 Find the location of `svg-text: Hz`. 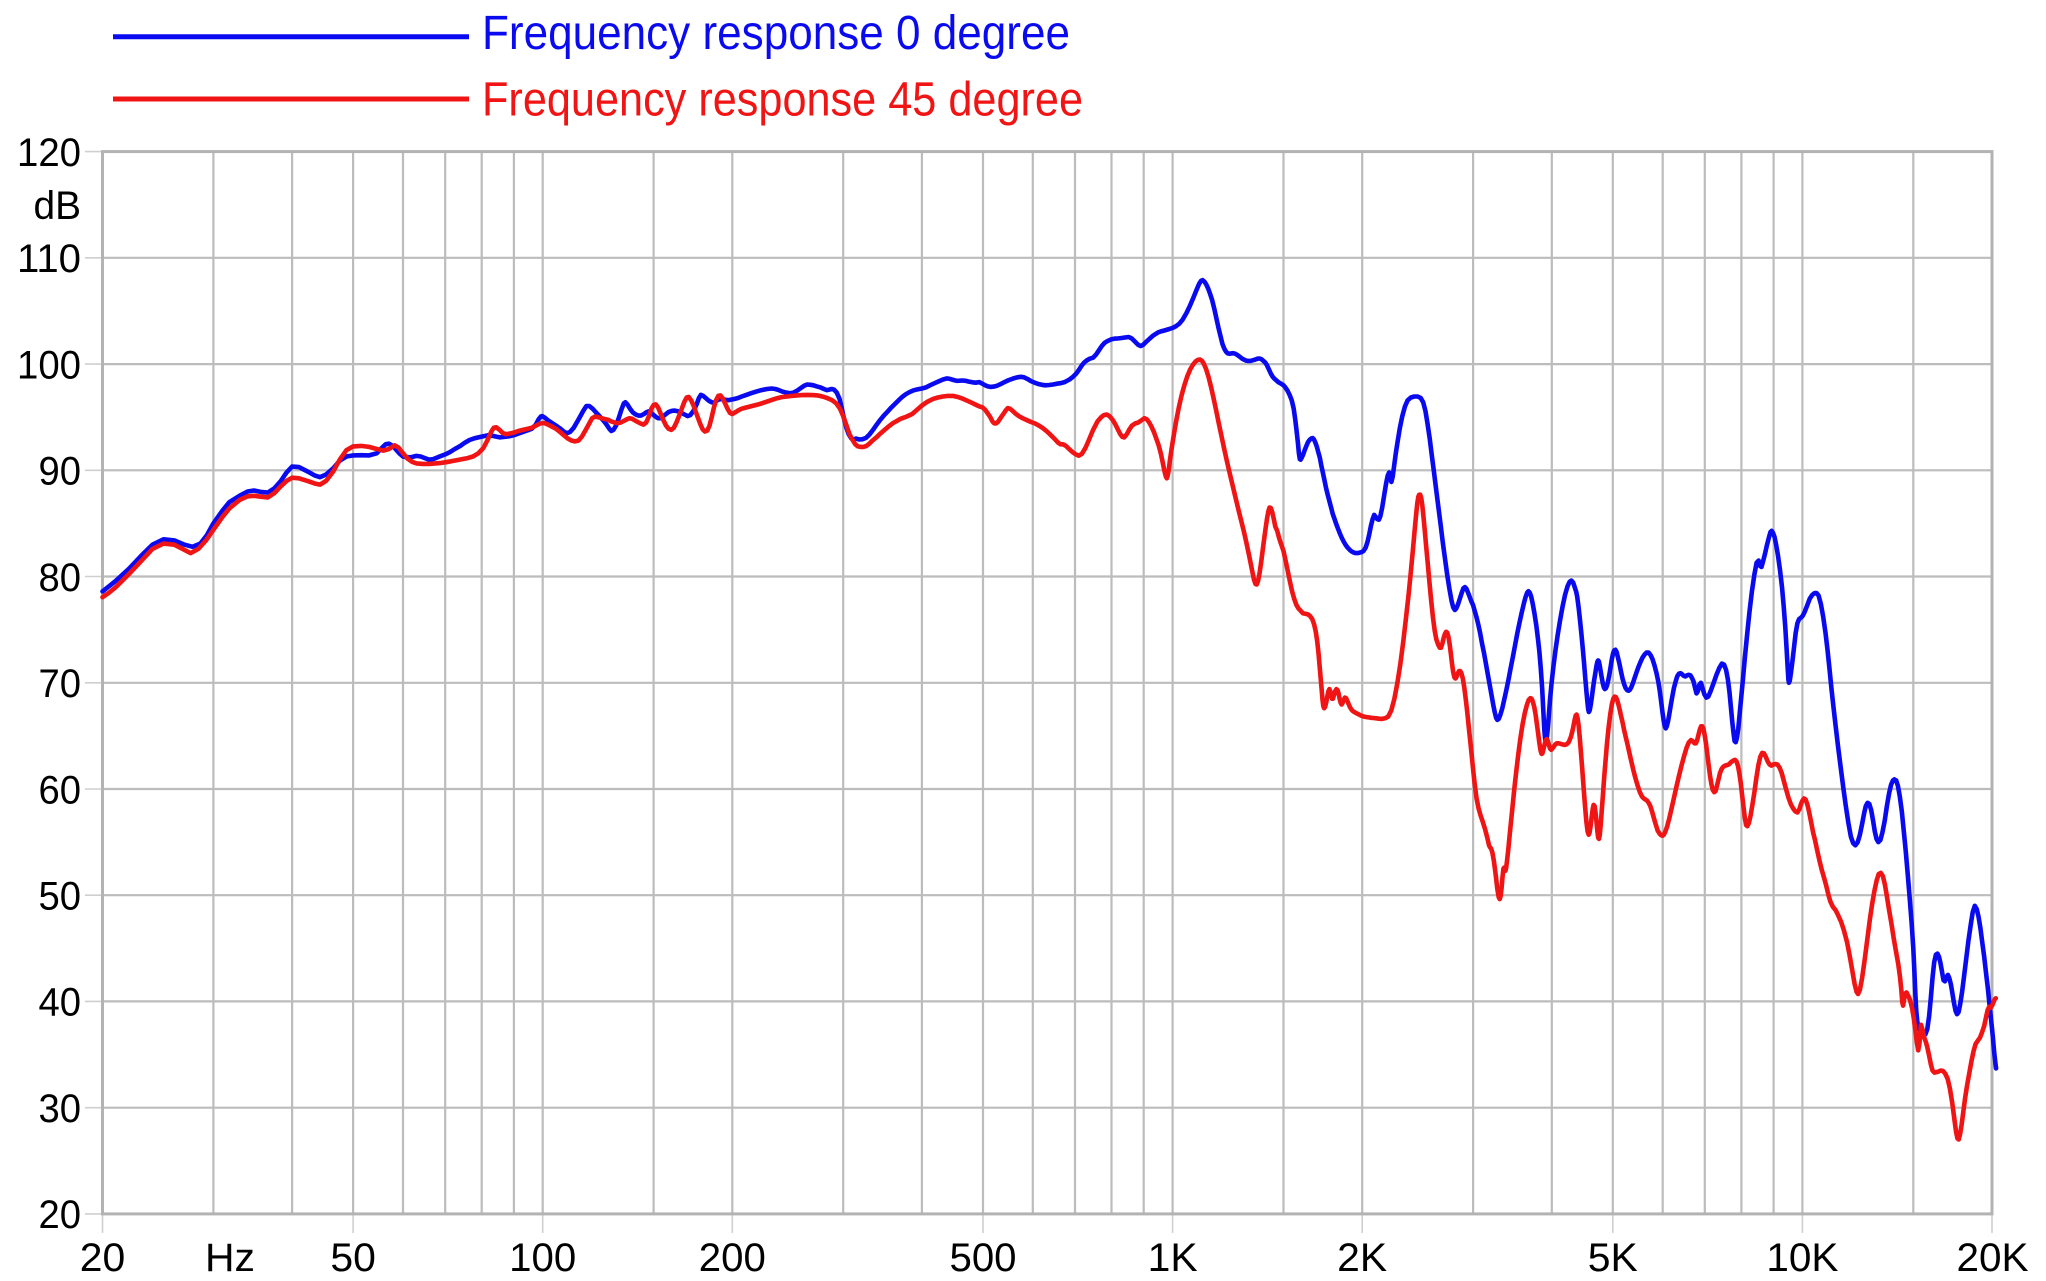

svg-text: Hz is located at coordinates (230, 1258).